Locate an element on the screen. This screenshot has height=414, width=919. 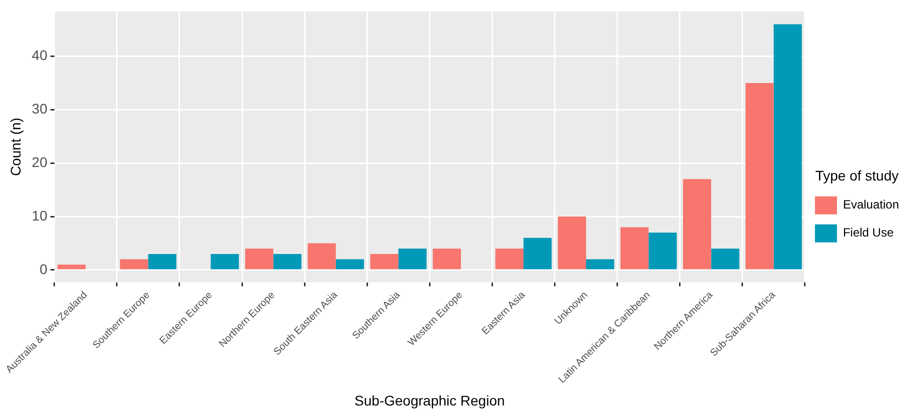
legend-label: Field Use is located at coordinates (868, 233).